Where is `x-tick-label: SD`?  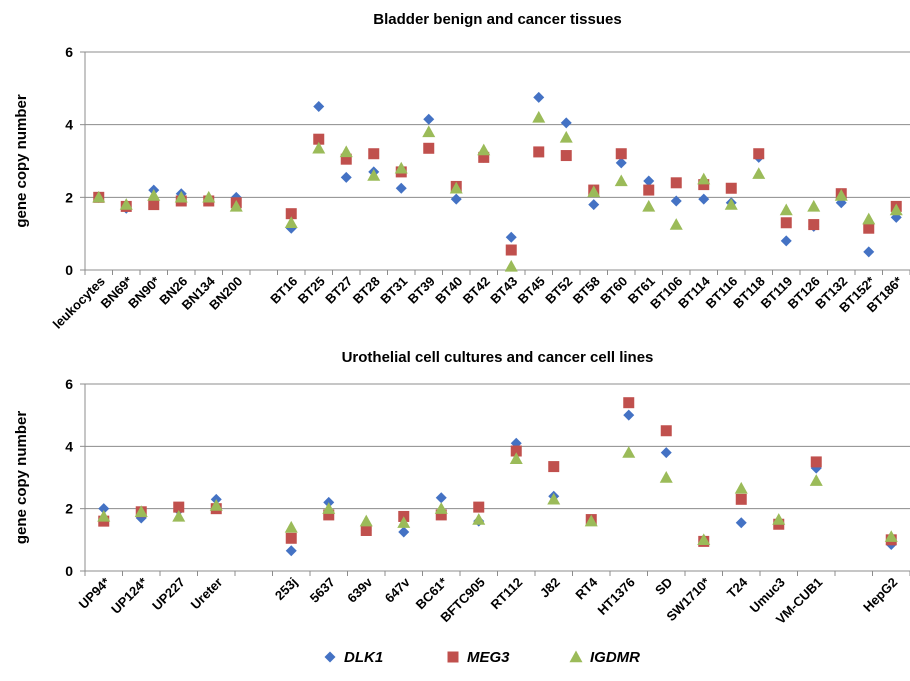
x-tick-label: SD is located at coordinates (663, 586).